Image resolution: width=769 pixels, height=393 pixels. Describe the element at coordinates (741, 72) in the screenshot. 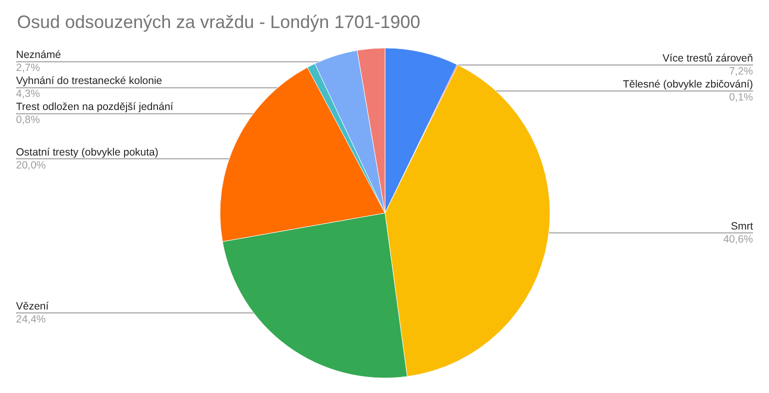

I see `data-label: 7,2%` at that location.